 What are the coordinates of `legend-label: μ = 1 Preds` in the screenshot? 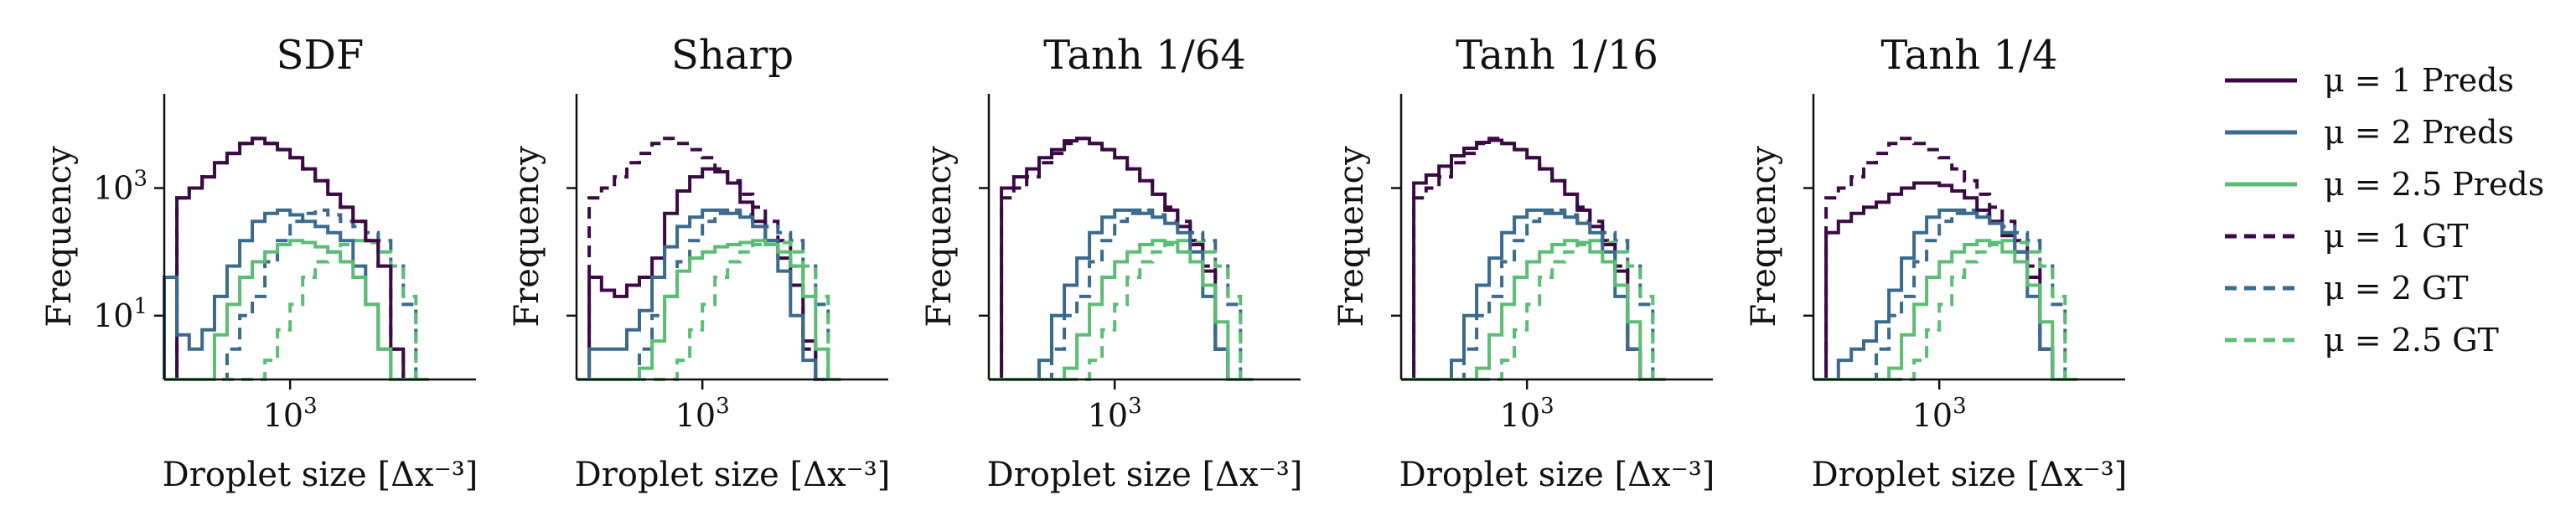 It's located at (2419, 80).